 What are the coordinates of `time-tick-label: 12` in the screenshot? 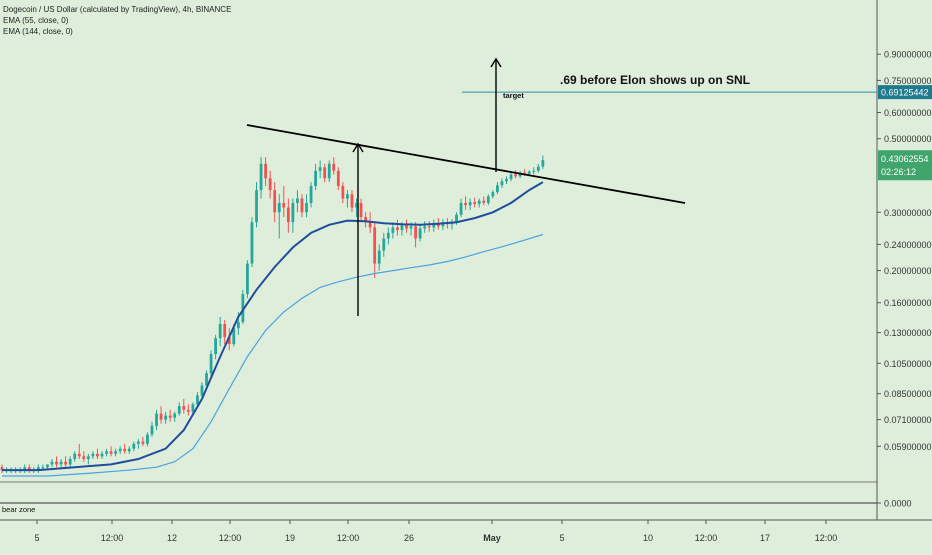 It's located at (172, 538).